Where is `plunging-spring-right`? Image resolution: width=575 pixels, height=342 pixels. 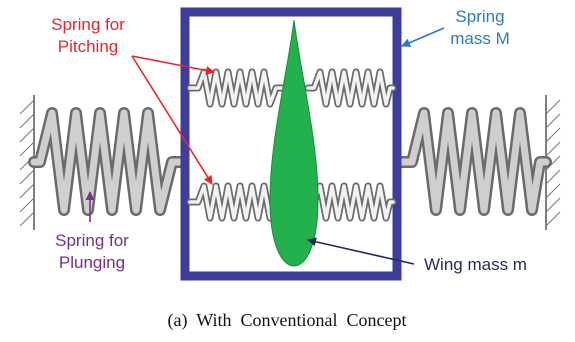 plunging-spring-right is located at coordinates (473, 161).